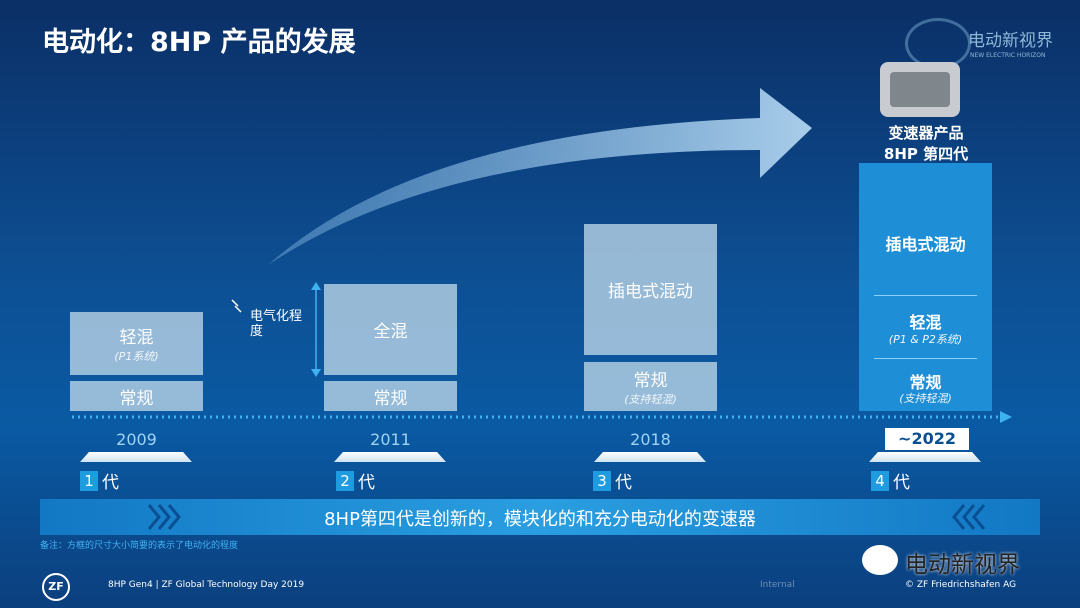 Image resolution: width=1080 pixels, height=608 pixels. Describe the element at coordinates (540, 519) in the screenshot. I see `banner-text: 8HP第四代是创新的，模块化的和充分电动化的变速器` at that location.